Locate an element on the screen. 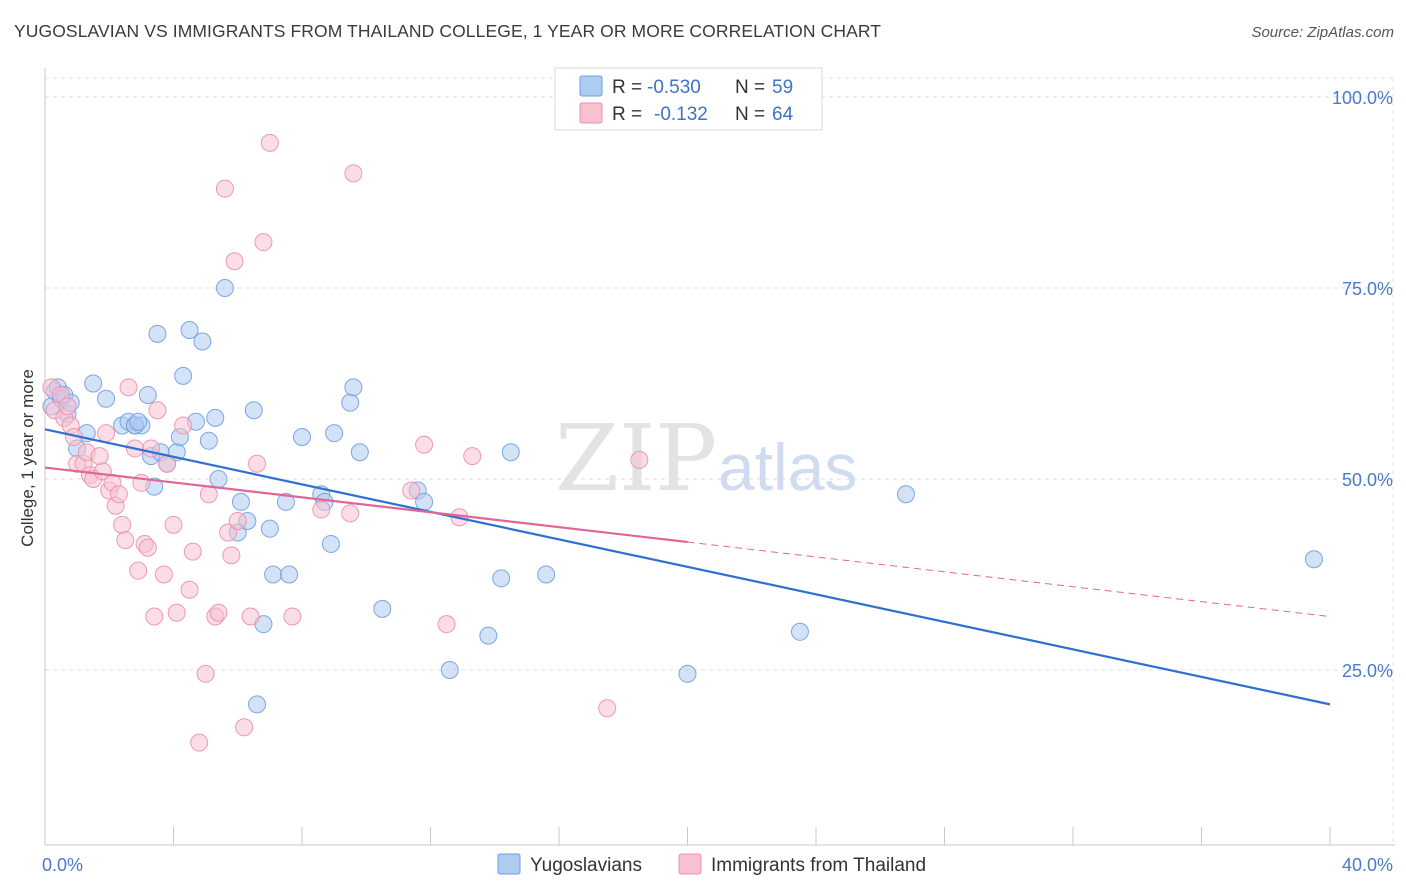  bottom-legend-swatch-thailand is located at coordinates (690, 864).